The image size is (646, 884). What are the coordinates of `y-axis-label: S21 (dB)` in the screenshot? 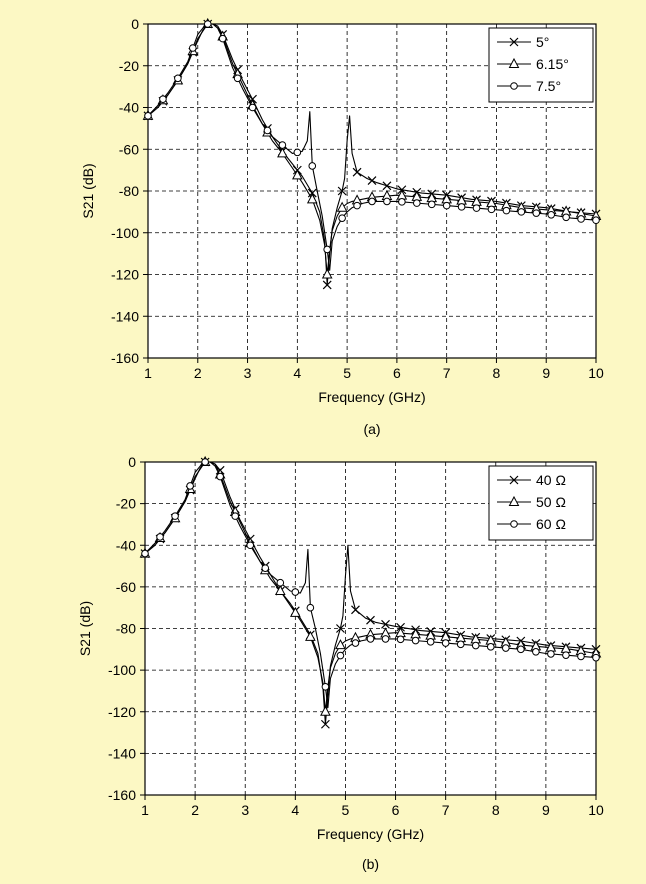 It's located at (88, 190).